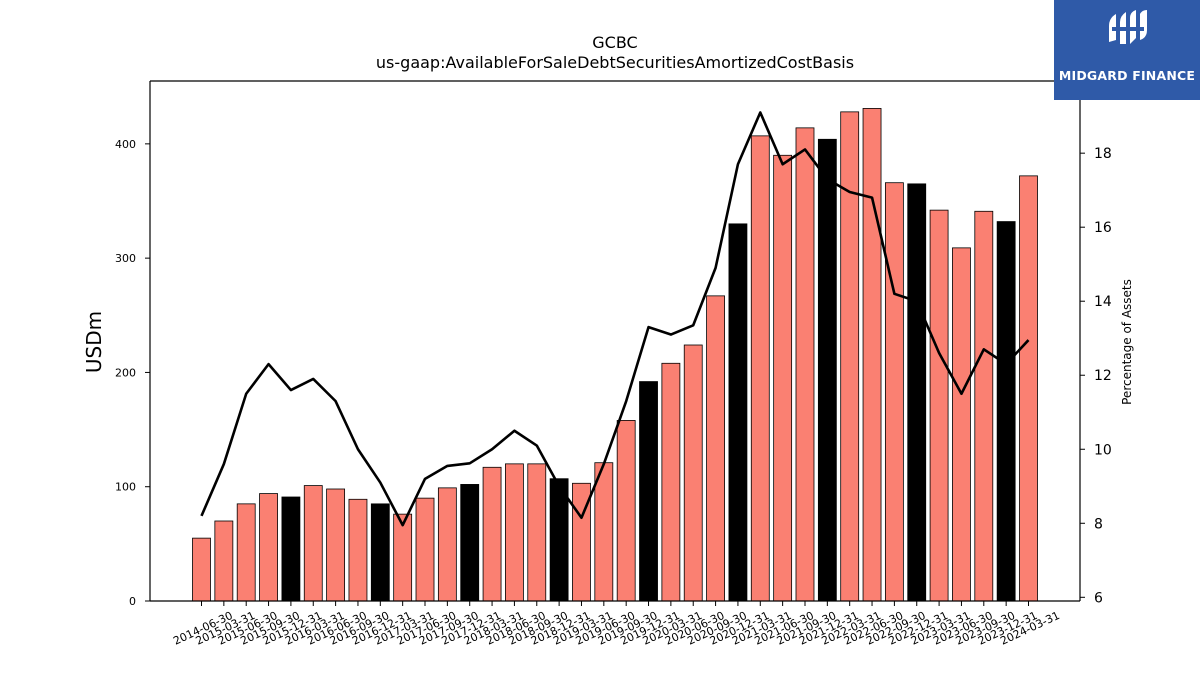  I want to click on midgard-logo-icon, so click(1128, 27).